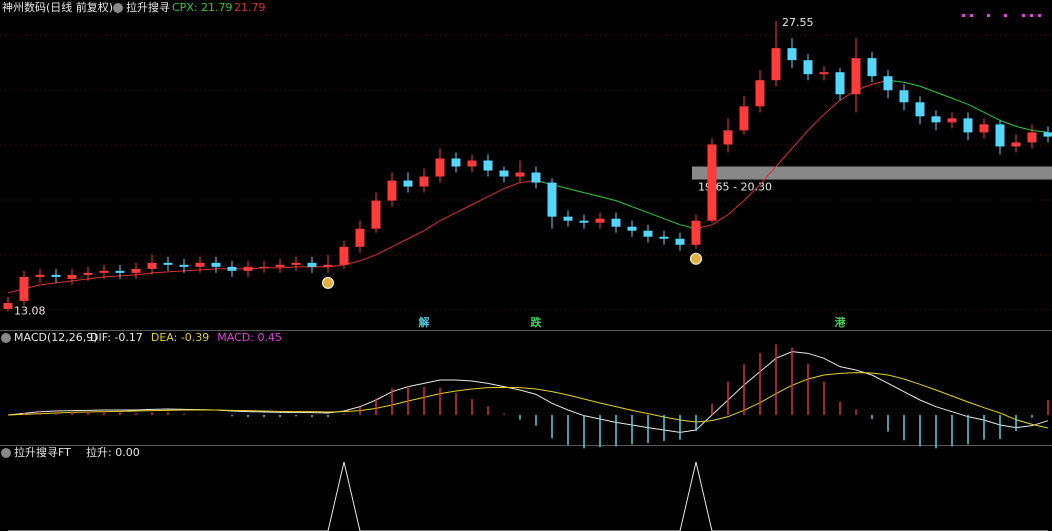  Describe the element at coordinates (1001, 15) in the screenshot. I see `decor-dots` at that location.